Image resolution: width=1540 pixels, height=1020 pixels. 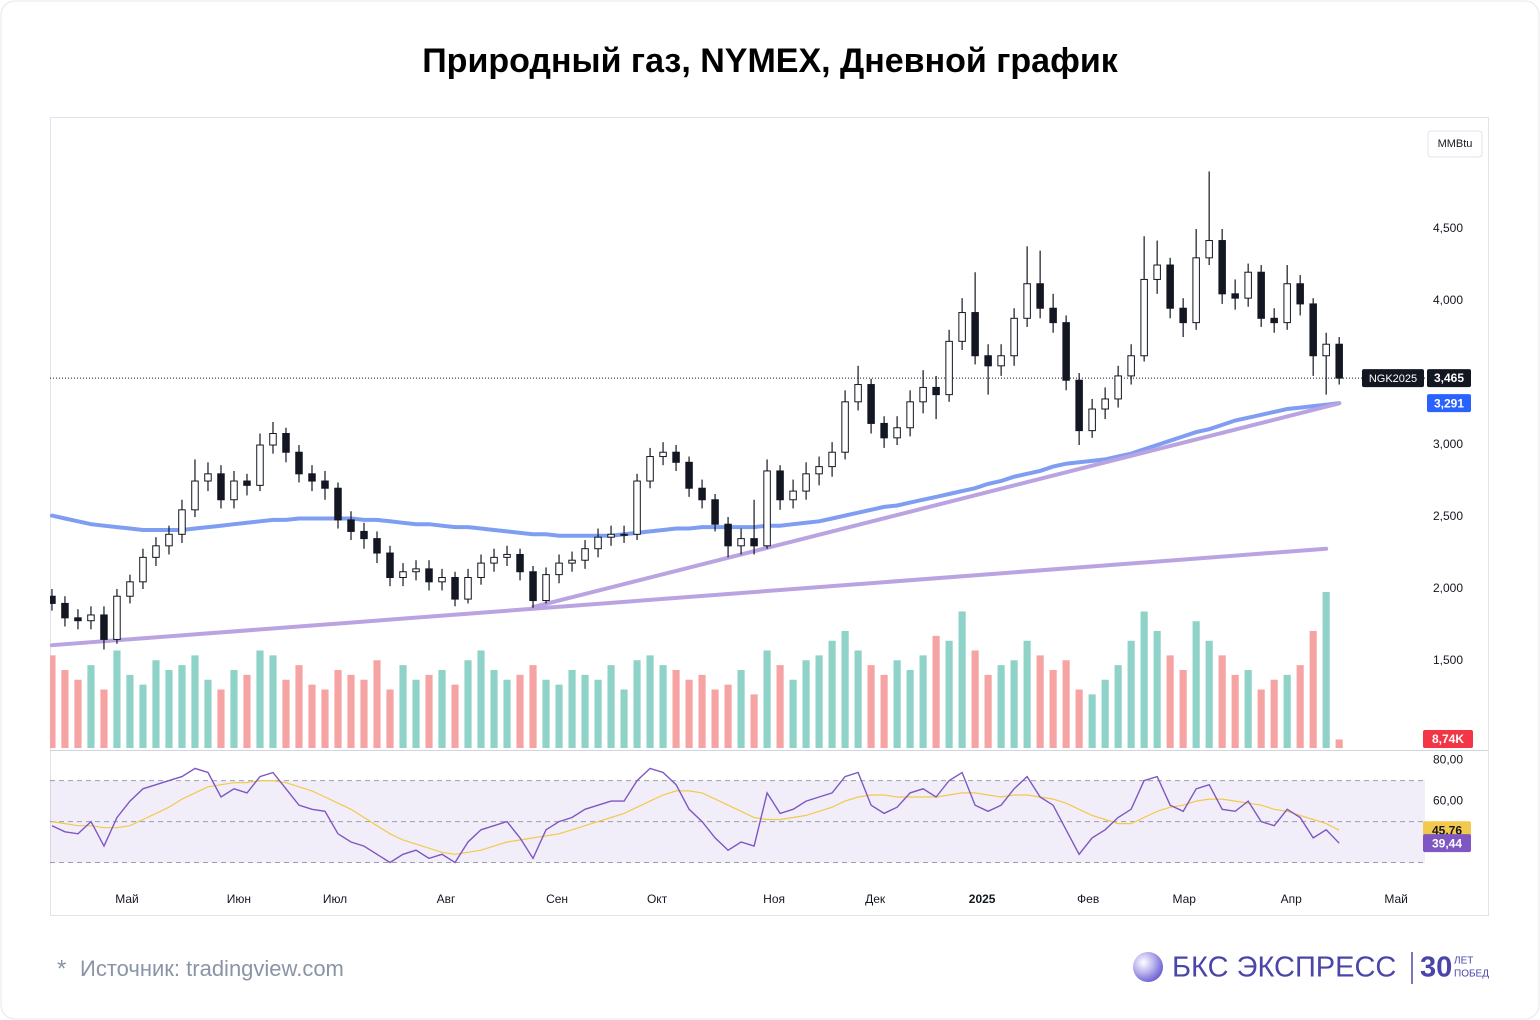 What do you see at coordinates (1455, 144) in the screenshot?
I see `unit-box` at bounding box center [1455, 144].